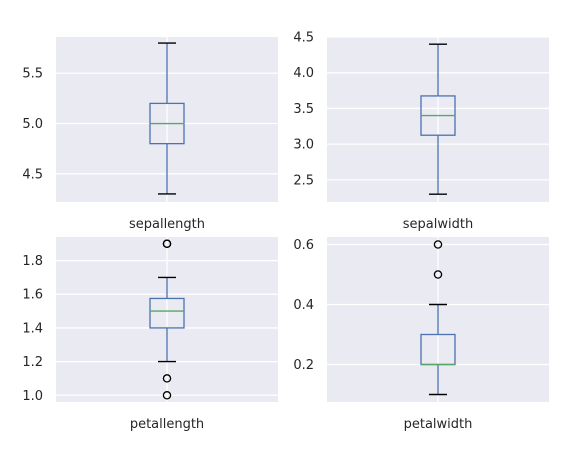 The image size is (572, 451). I want to click on y-tick-label: 0.4, so click(303, 305).